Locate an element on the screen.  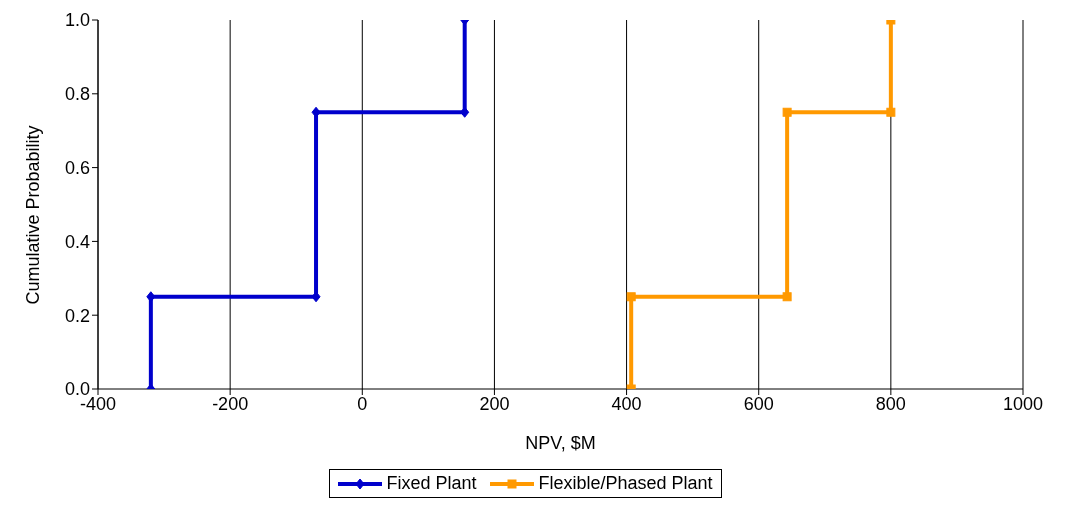
x-axis-title: NPV, $M is located at coordinates (560, 443).